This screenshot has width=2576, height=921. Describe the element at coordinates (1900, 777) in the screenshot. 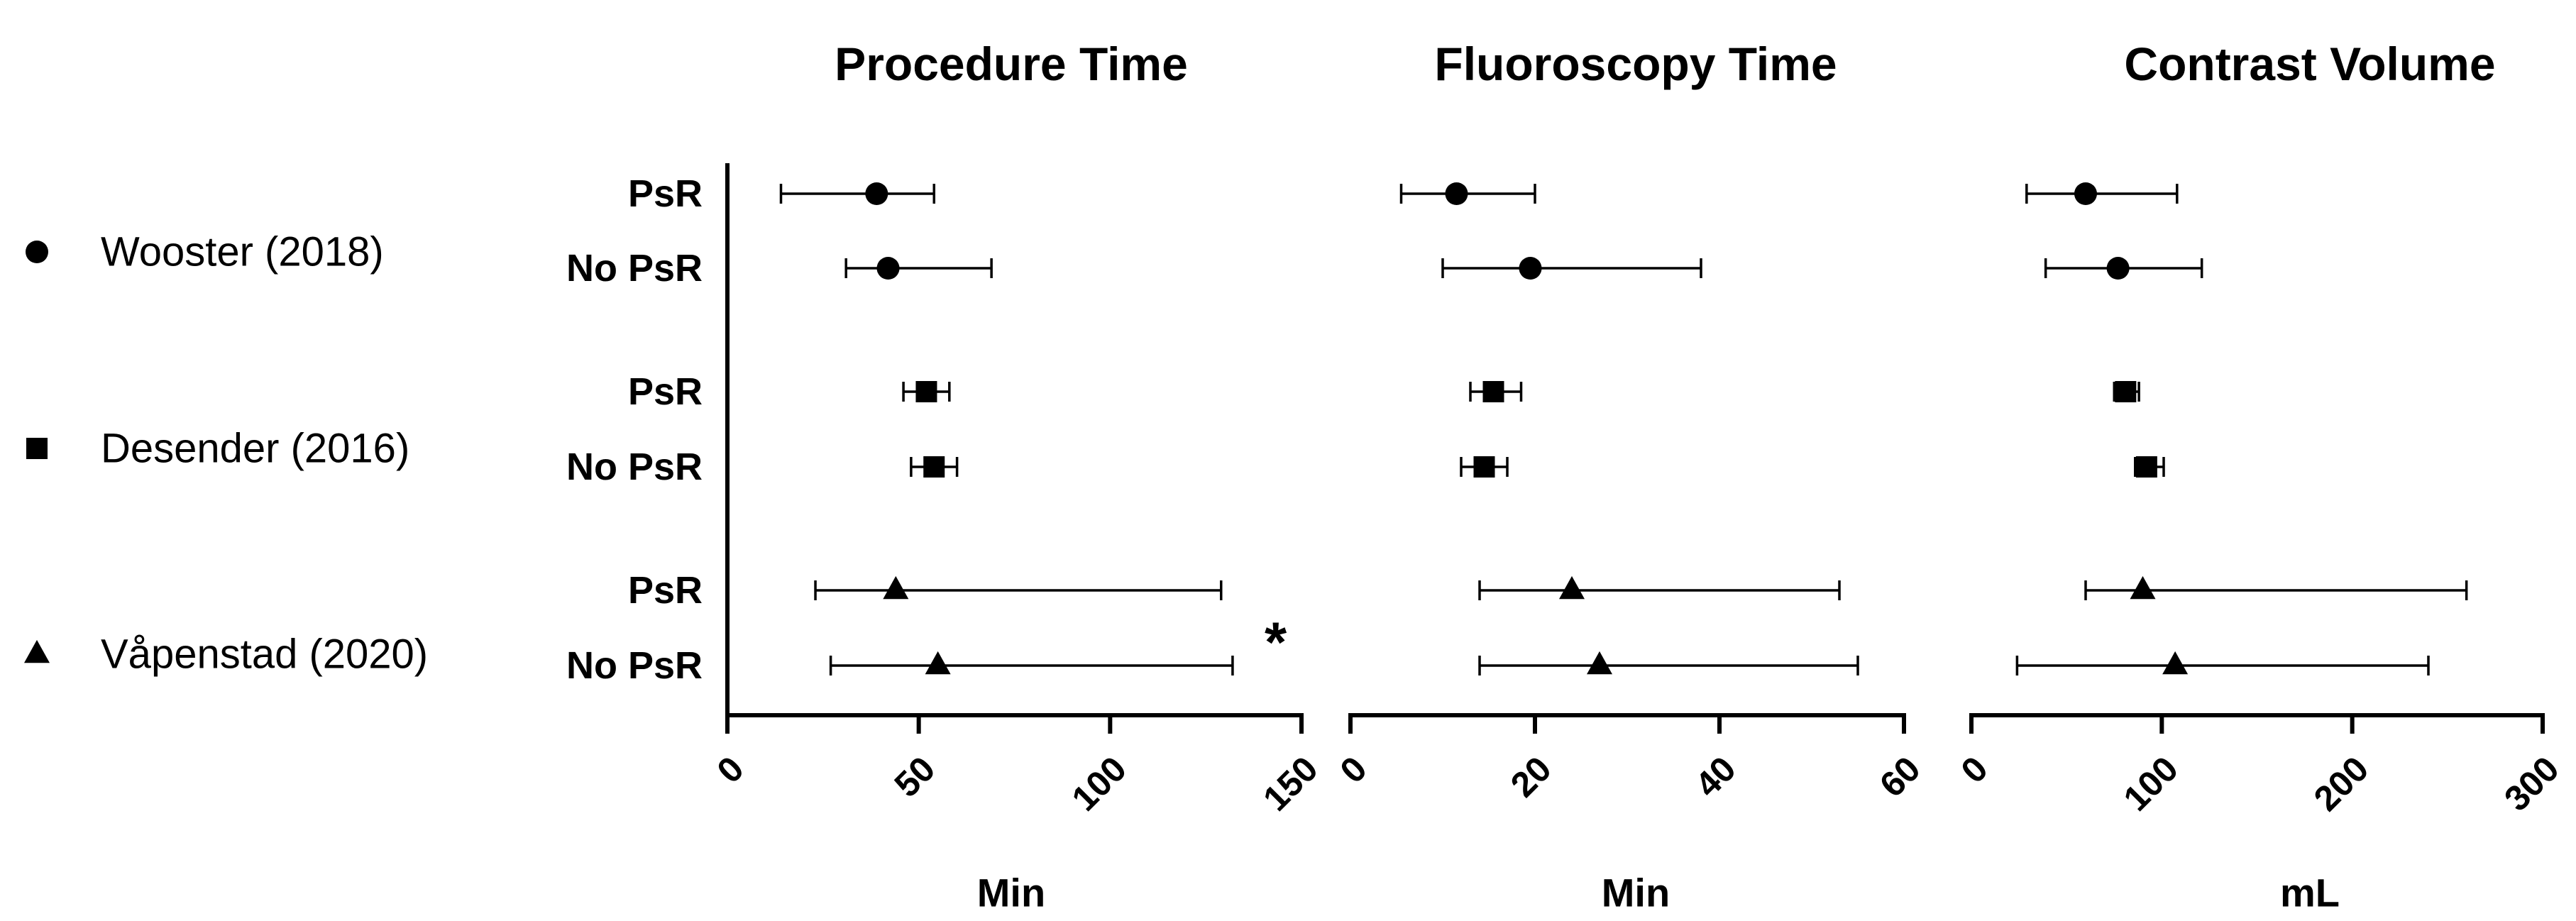

I see `tick-label: 60` at that location.